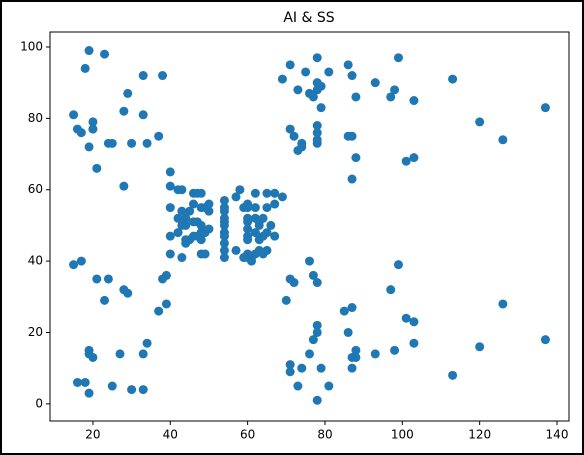 The width and height of the screenshot is (584, 455). I want to click on y-tick-label: 80, so click(35, 118).